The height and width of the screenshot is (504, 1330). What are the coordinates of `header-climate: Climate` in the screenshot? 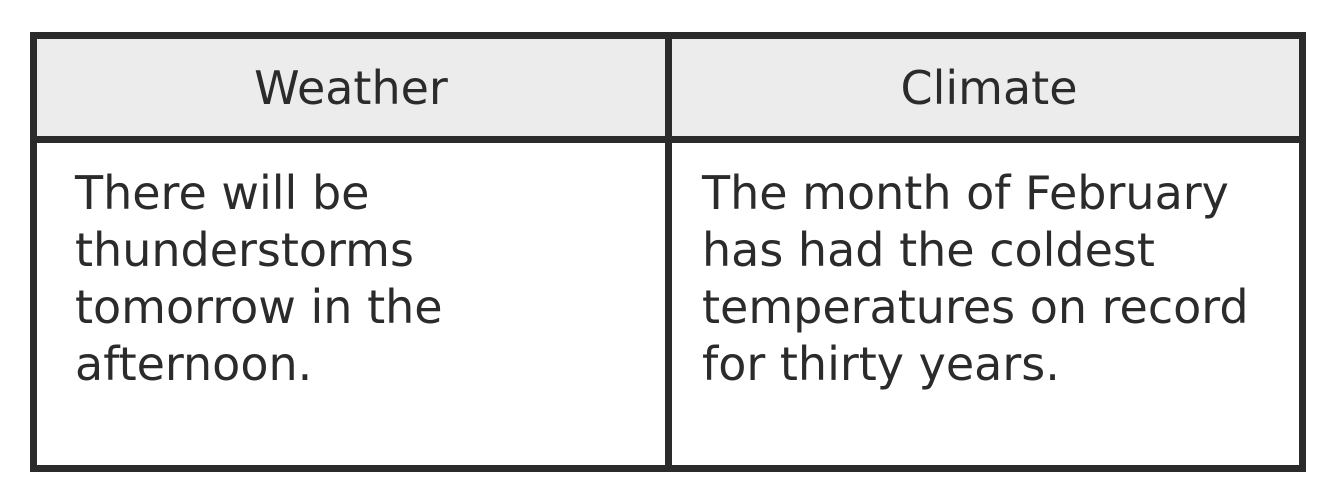 It's located at (989, 87).